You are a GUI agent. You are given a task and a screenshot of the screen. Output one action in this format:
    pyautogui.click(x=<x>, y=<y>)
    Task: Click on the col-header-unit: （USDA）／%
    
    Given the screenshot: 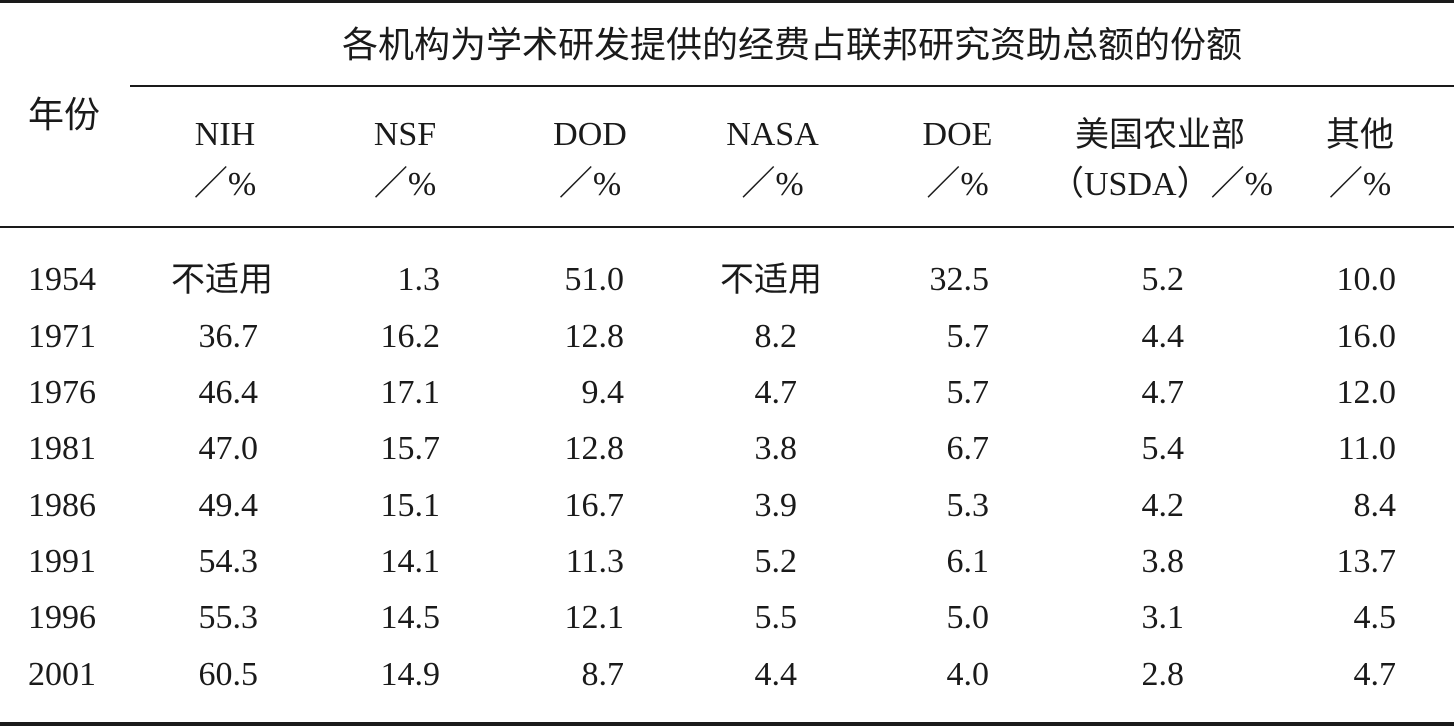 What is the action you would take?
    pyautogui.click(x=1161, y=184)
    